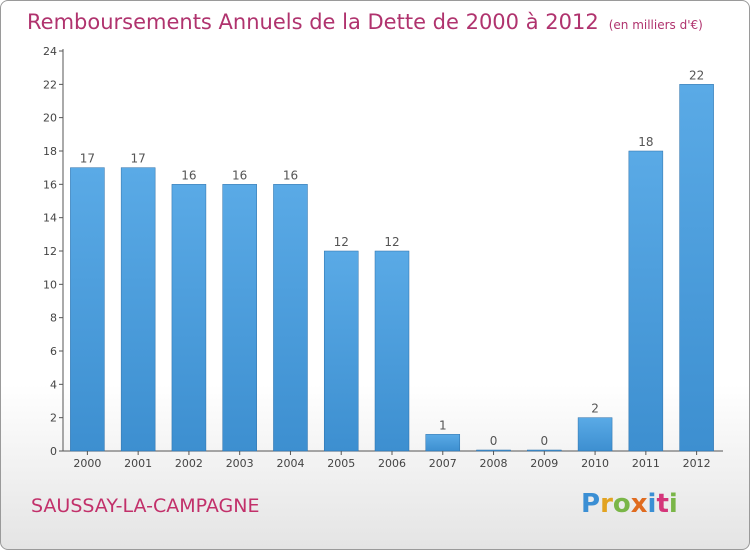 The width and height of the screenshot is (750, 550). Describe the element at coordinates (290, 463) in the screenshot. I see `x-tick-label: 2004` at that location.